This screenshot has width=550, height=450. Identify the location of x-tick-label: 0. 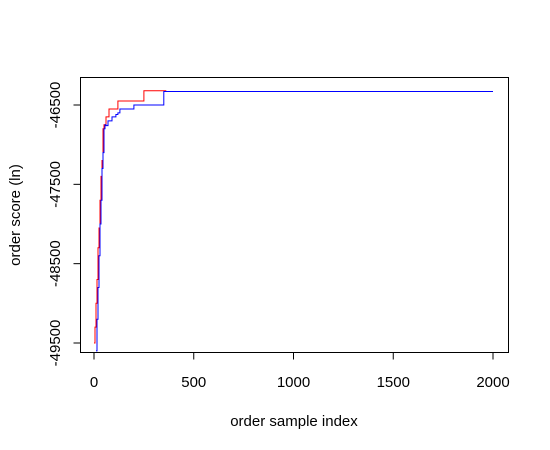
(94, 382).